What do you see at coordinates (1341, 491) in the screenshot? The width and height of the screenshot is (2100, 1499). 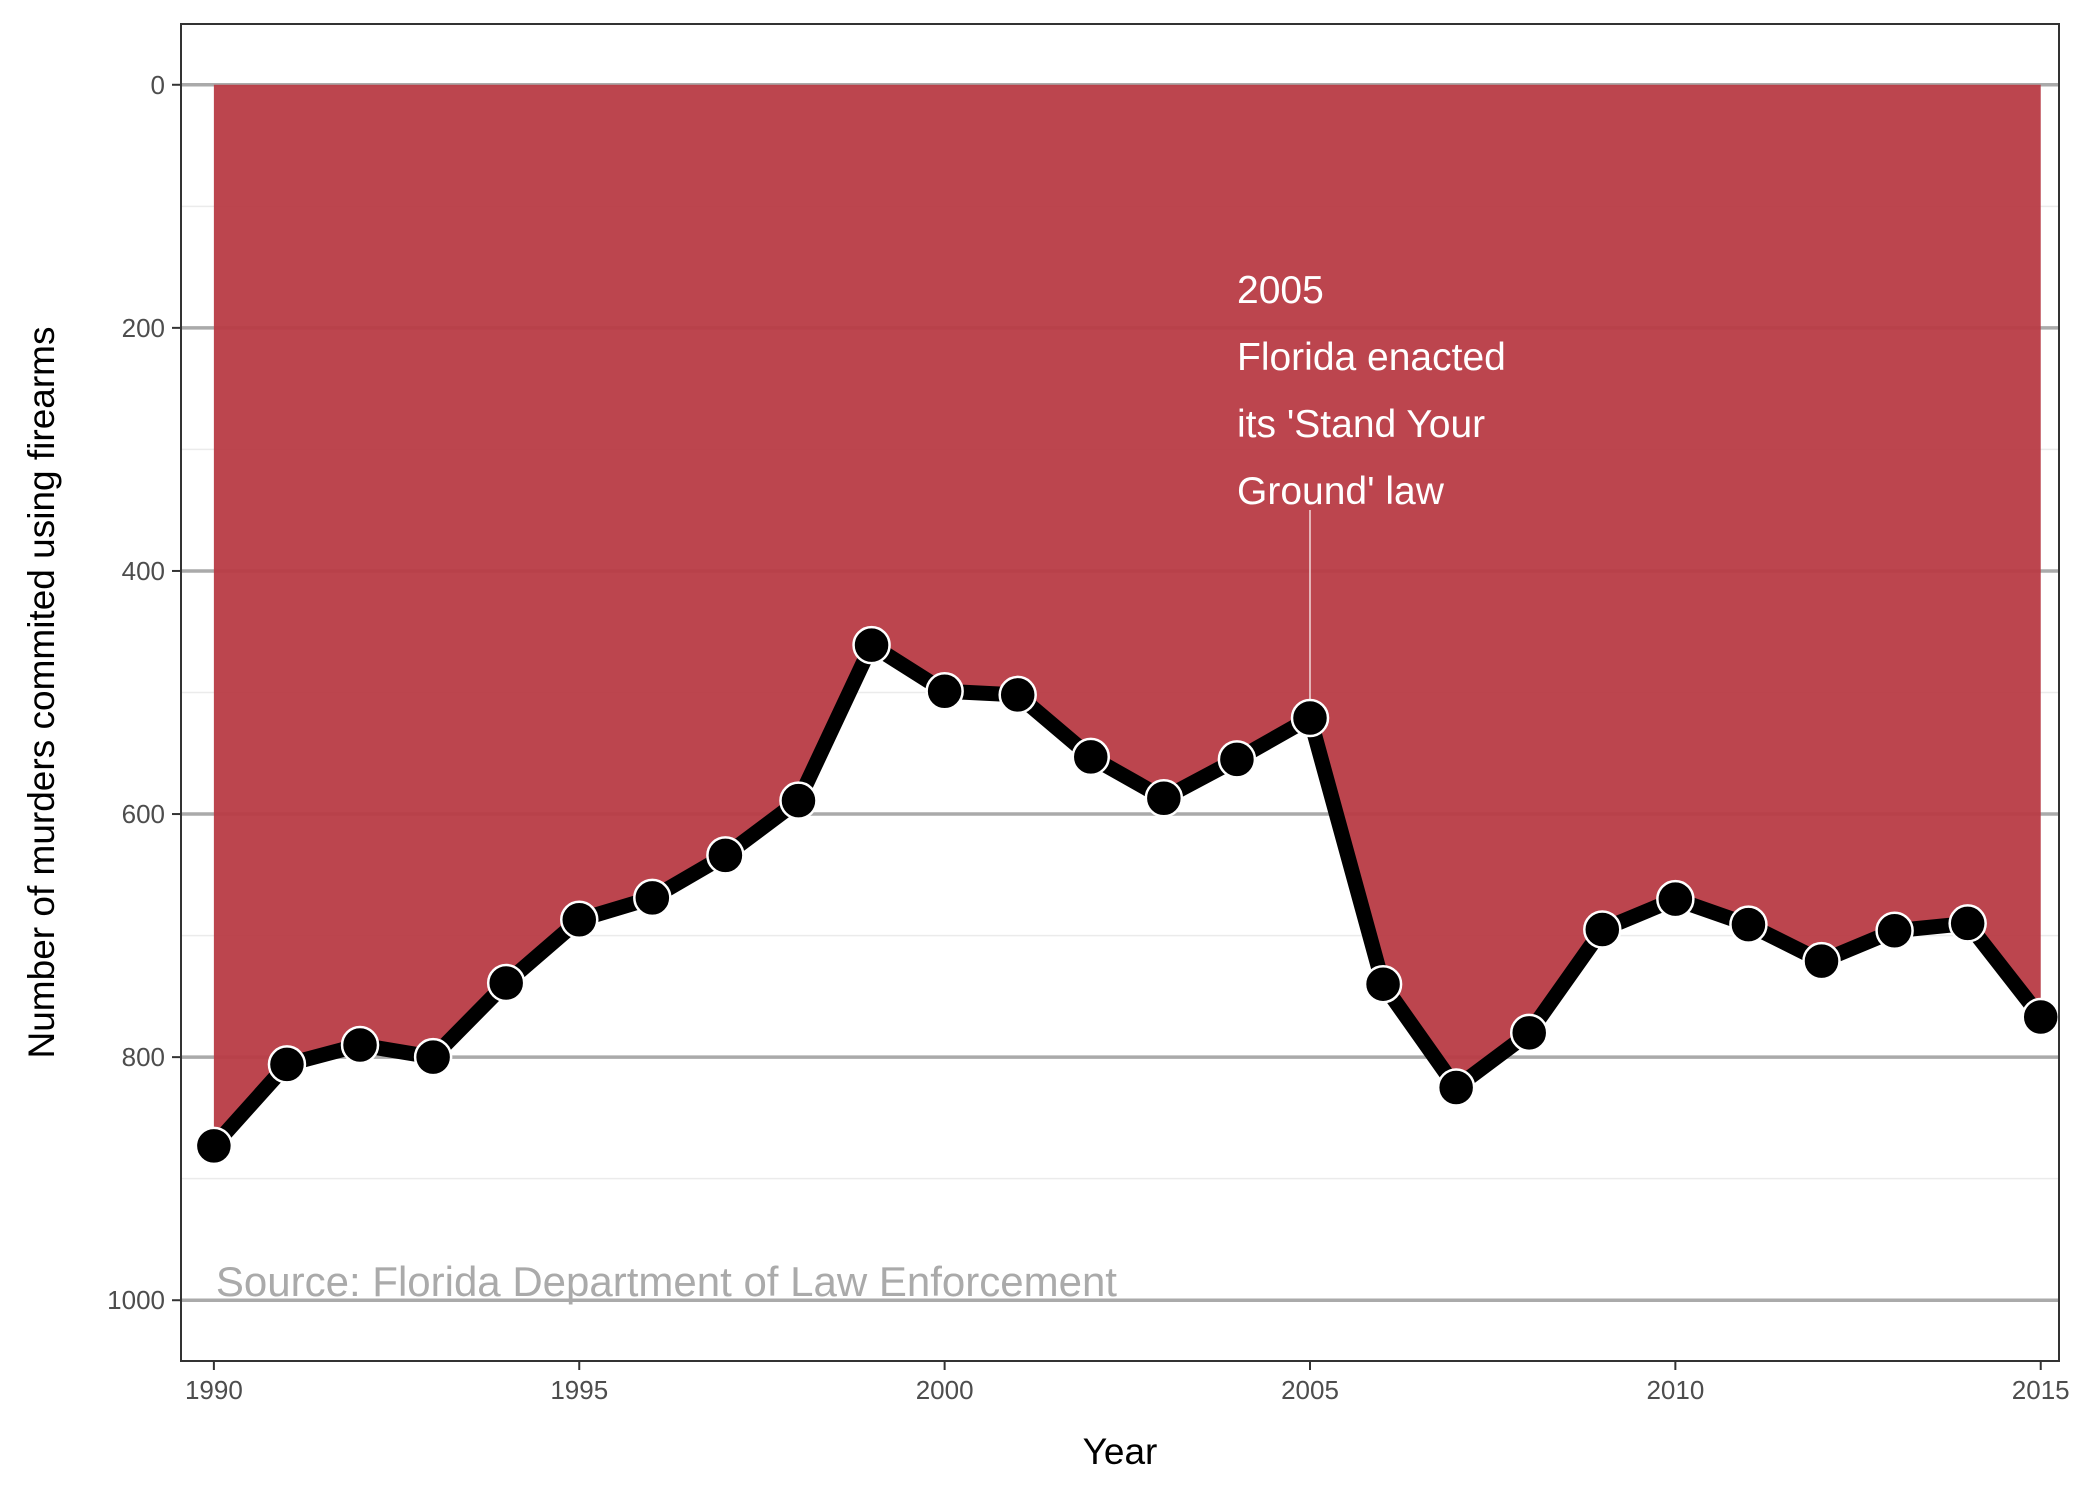 I see `annotation-line: Ground' law` at bounding box center [1341, 491].